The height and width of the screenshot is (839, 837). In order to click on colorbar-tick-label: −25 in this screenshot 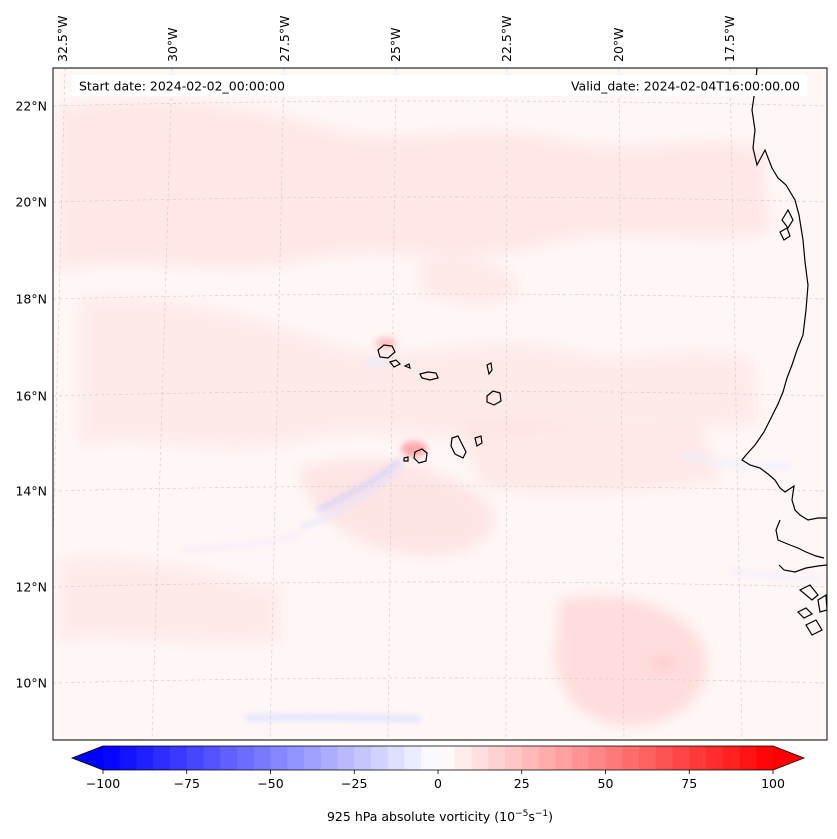, I will do `click(354, 783)`.